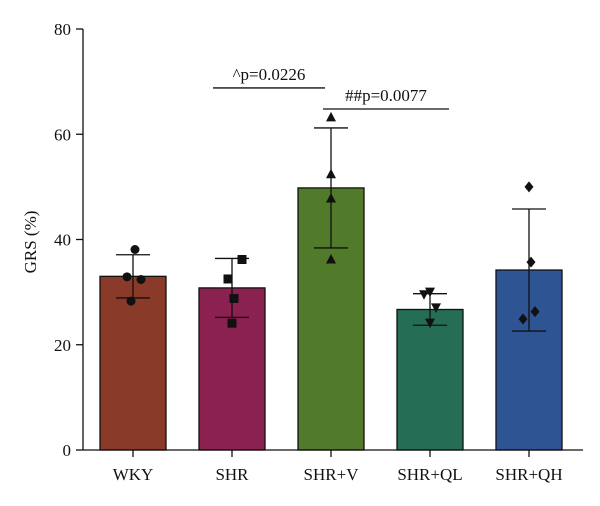 The height and width of the screenshot is (506, 600). I want to click on x-tick-label-wky: WKY, so click(133, 474).